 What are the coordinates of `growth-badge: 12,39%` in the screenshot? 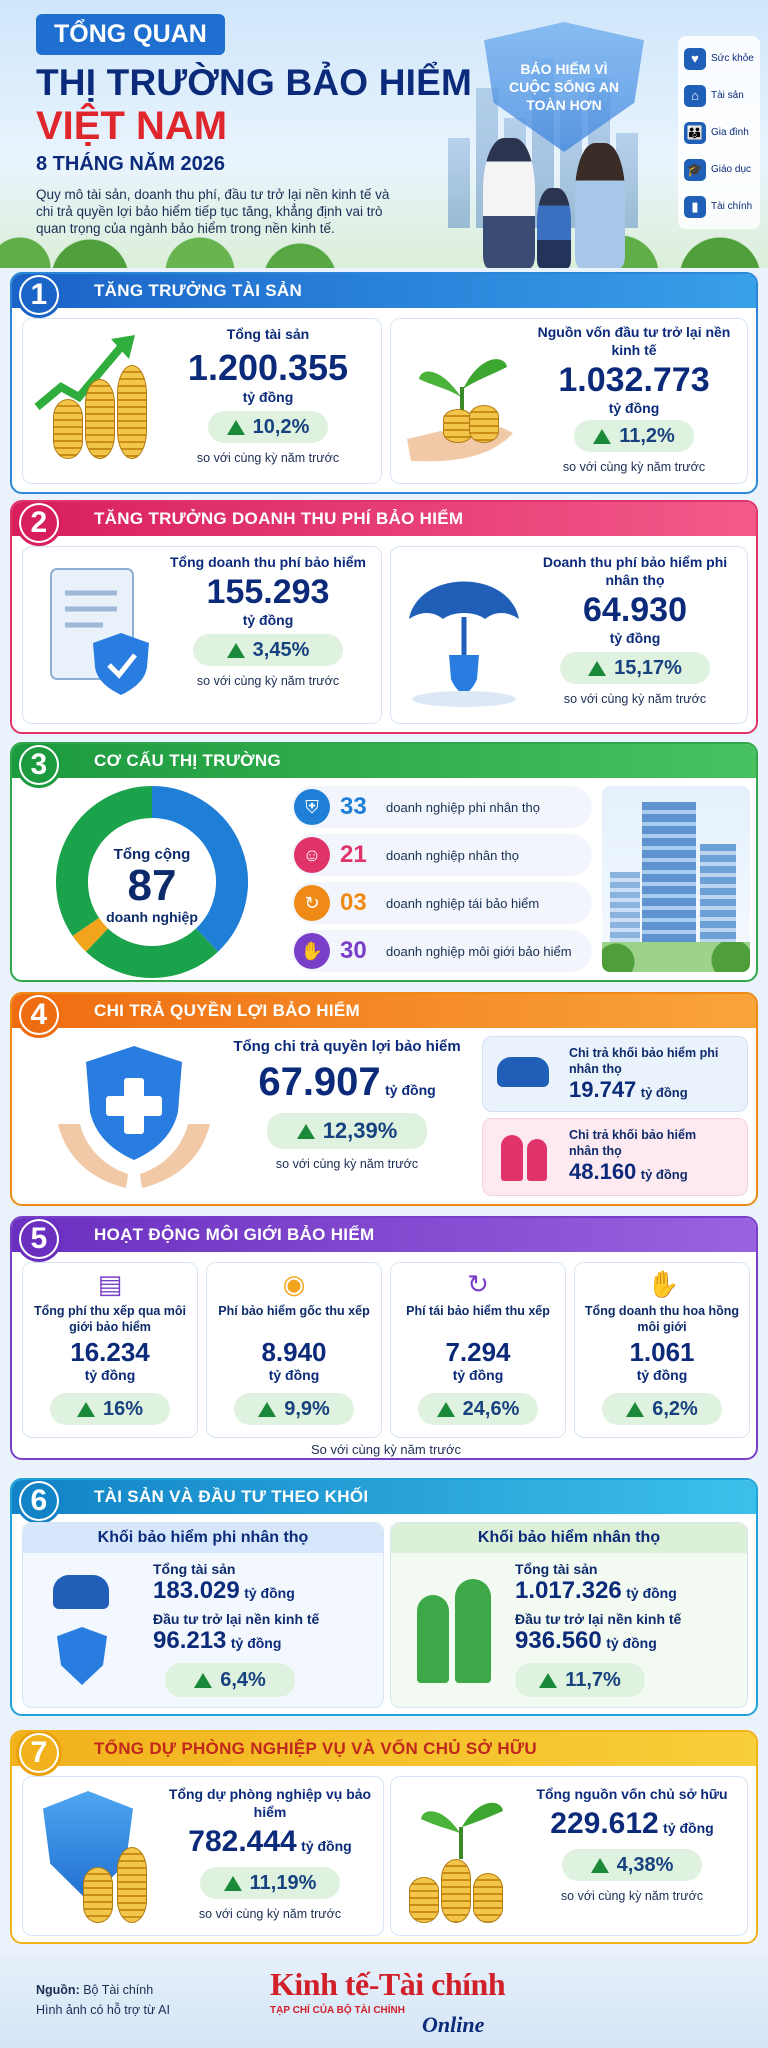 It's located at (347, 1131).